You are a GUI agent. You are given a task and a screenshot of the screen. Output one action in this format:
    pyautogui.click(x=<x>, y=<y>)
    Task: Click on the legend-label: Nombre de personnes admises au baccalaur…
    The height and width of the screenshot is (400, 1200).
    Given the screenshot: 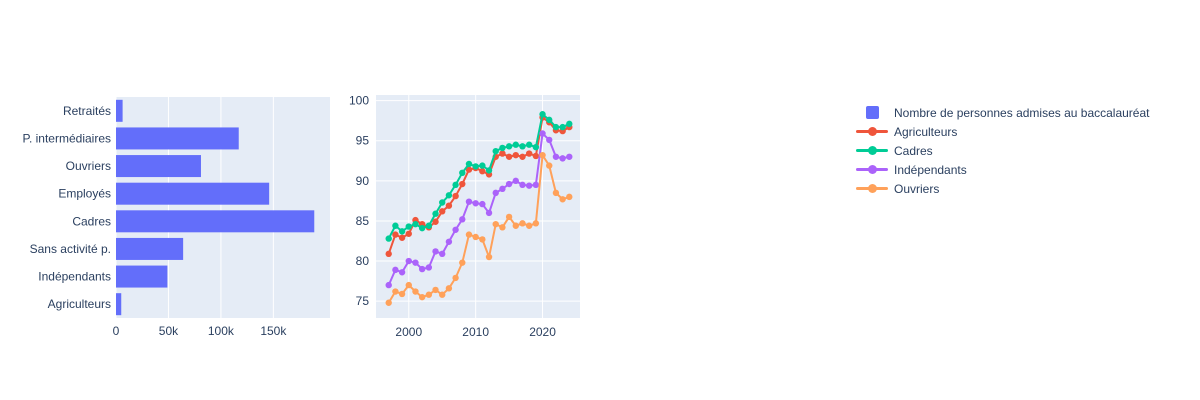 What is the action you would take?
    pyautogui.click(x=1022, y=112)
    